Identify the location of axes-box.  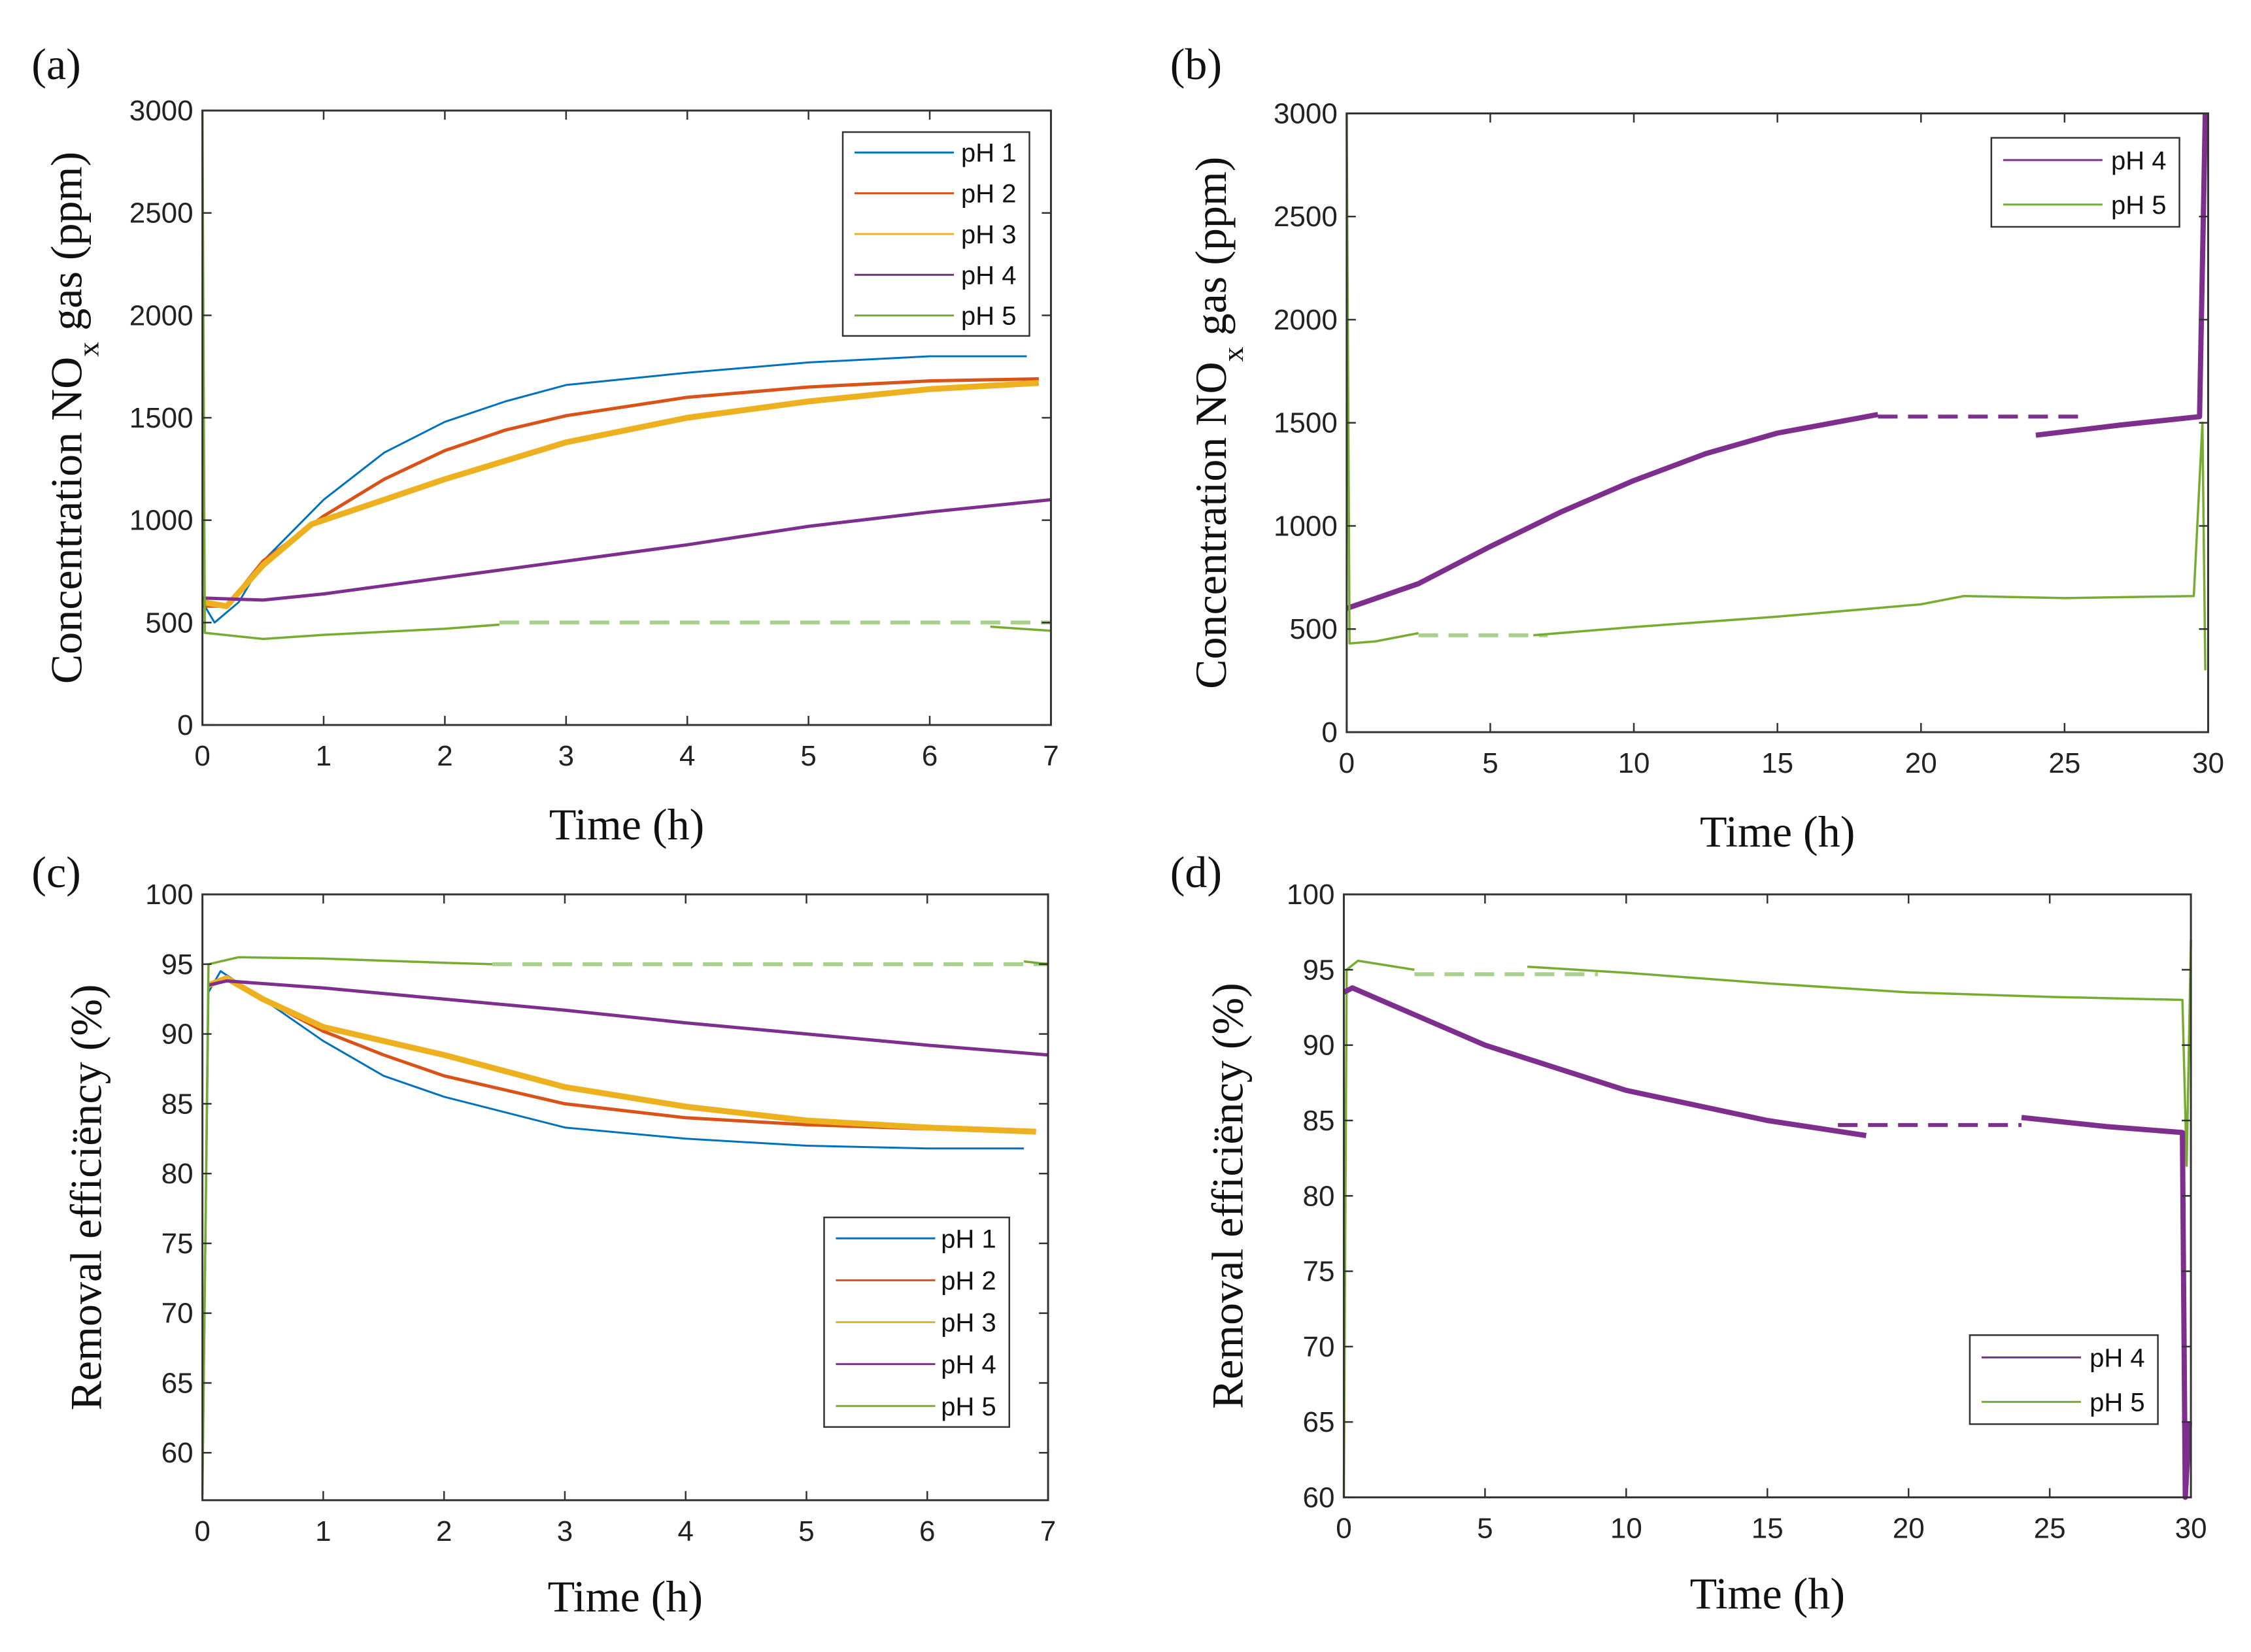
(625, 1197).